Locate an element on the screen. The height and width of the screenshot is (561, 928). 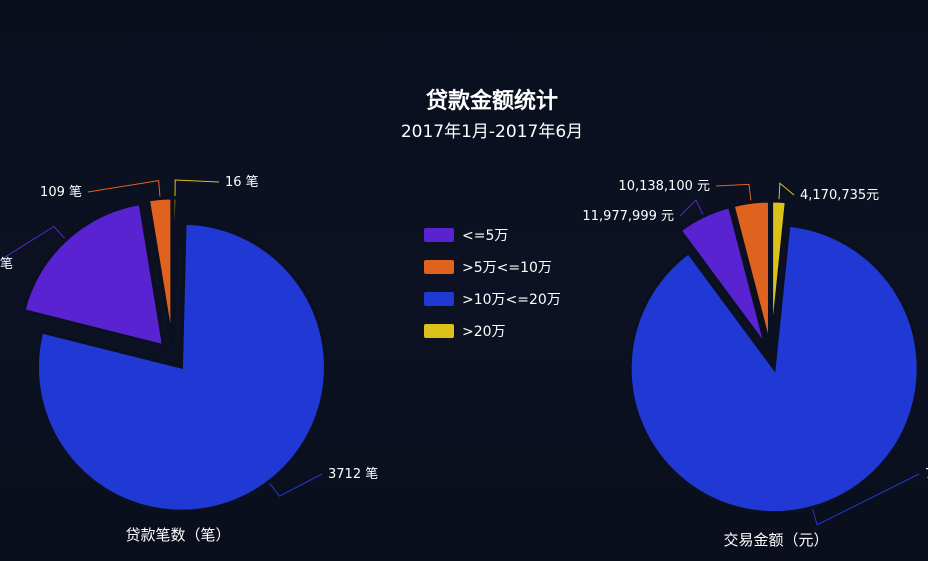
legend: <=5万 >5万<=10万 >10万<=20万 >20万 is located at coordinates (492, 284).